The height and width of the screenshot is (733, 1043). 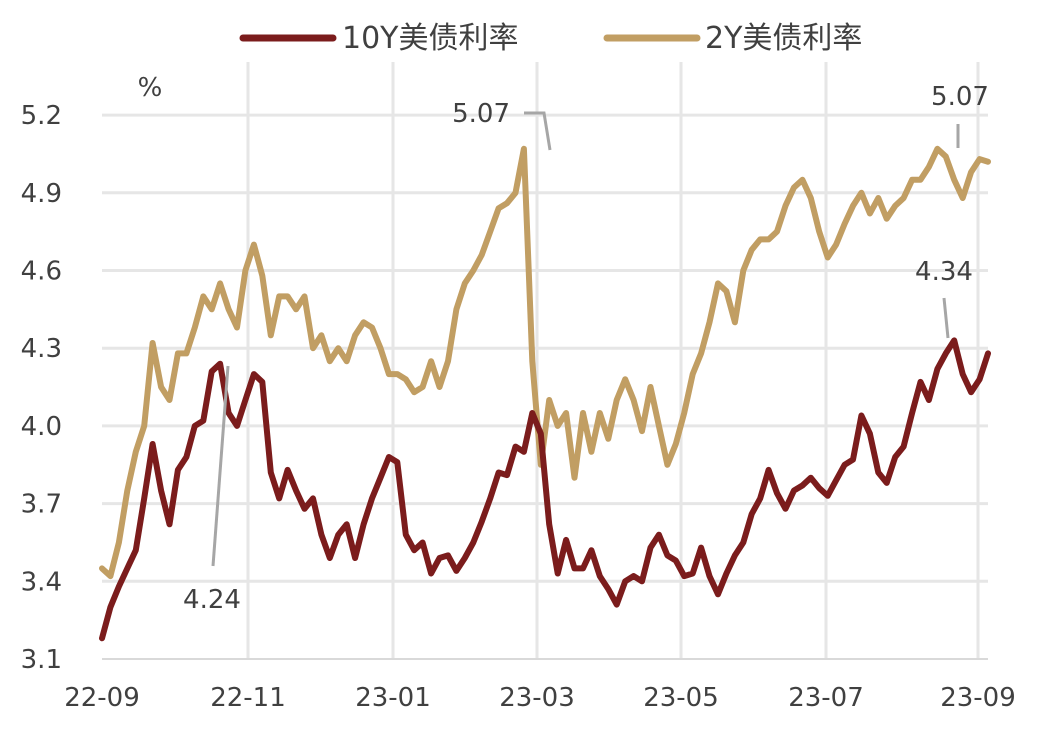 I want to click on x-tick-label: 22-09, so click(x=102, y=698).